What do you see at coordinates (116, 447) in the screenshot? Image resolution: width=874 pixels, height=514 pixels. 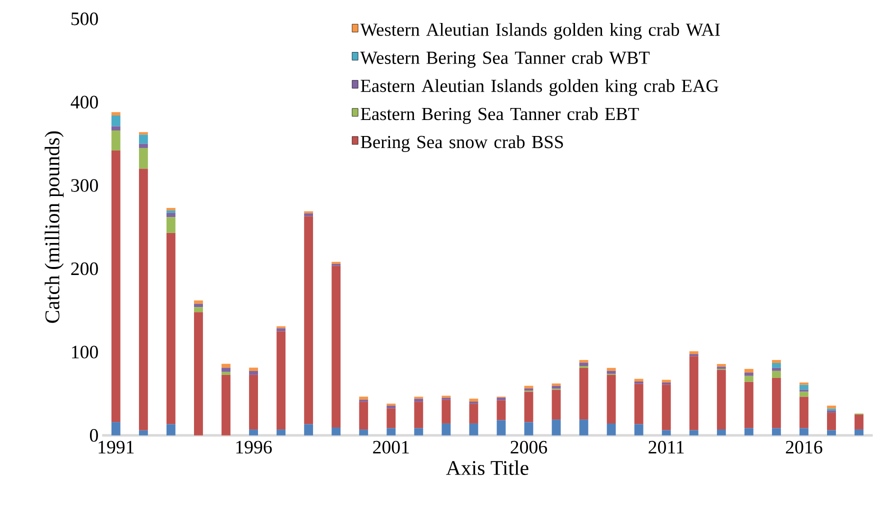 I see `x-tick-label: 1991` at bounding box center [116, 447].